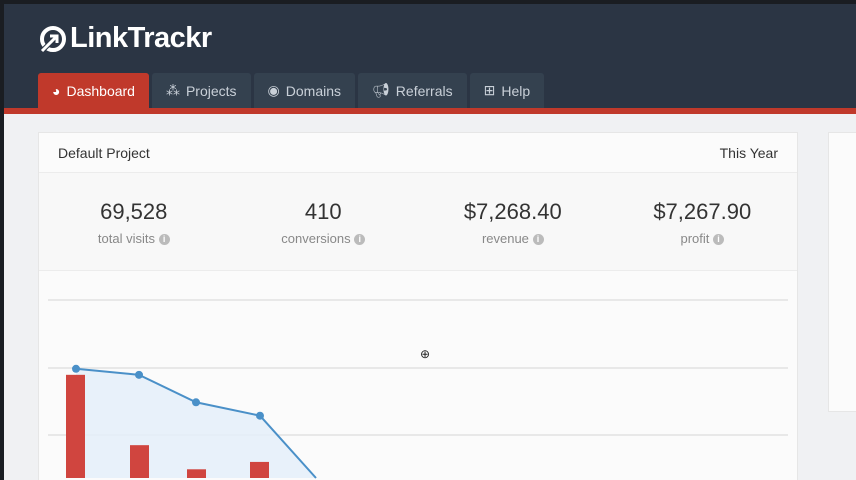 This screenshot has width=856, height=480. What do you see at coordinates (141, 38) in the screenshot?
I see `logo-text: LinkTrackr` at bounding box center [141, 38].